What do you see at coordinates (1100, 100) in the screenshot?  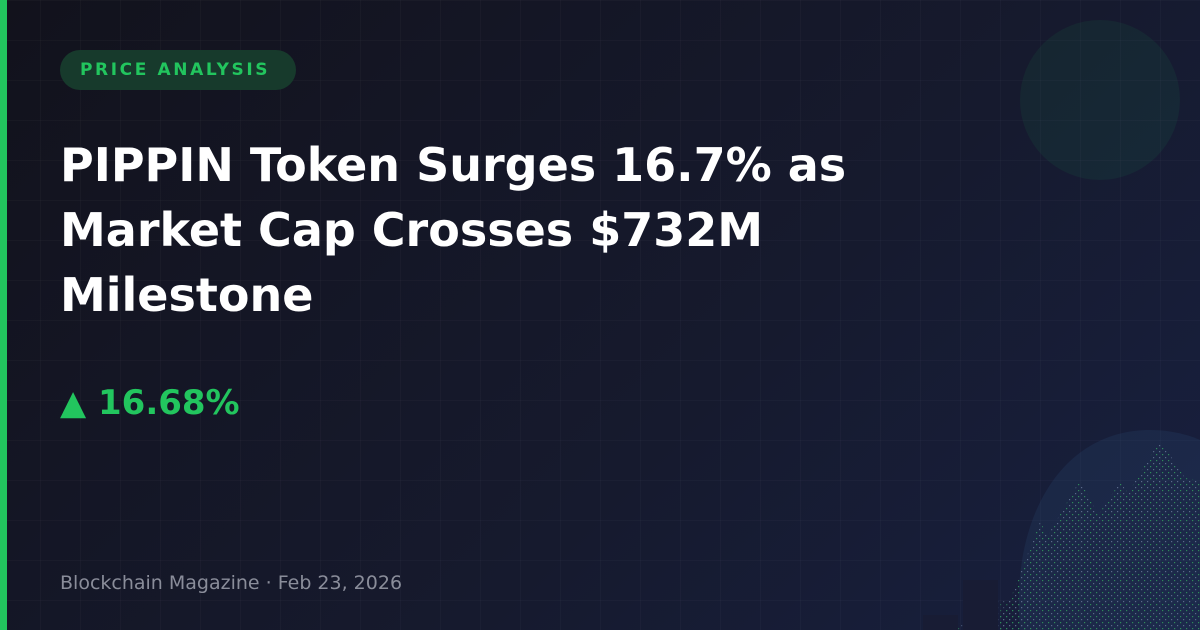 I see `decorative-circle` at bounding box center [1100, 100].